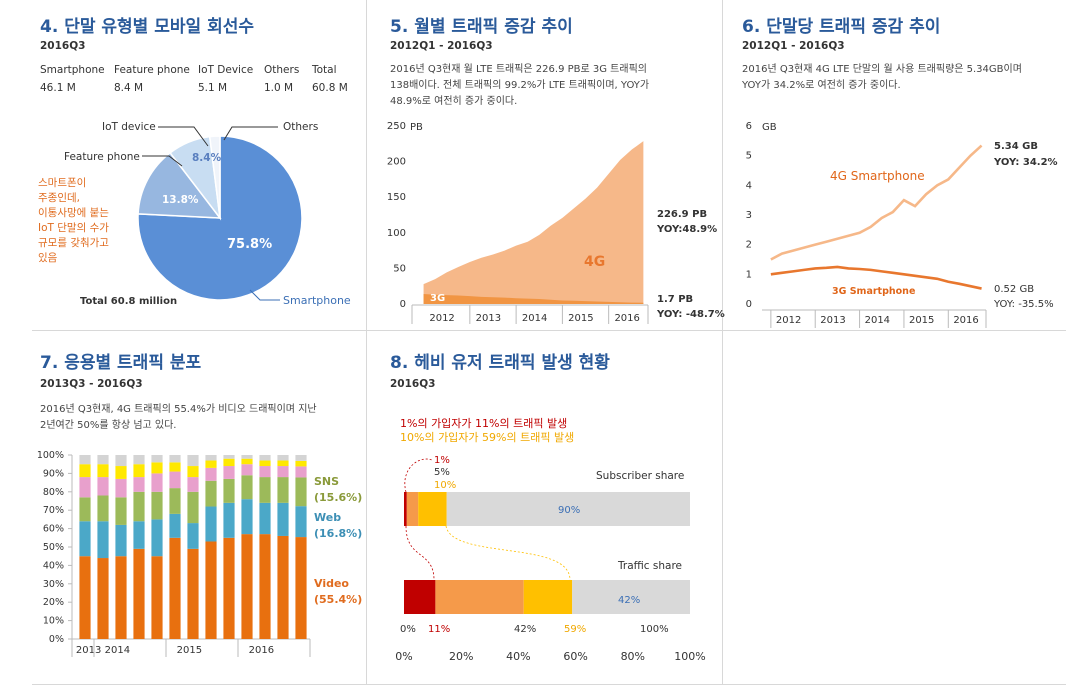 This screenshot has height=690, width=1090. Describe the element at coordinates (324, 70) in the screenshot. I see `stat-label: Total` at that location.